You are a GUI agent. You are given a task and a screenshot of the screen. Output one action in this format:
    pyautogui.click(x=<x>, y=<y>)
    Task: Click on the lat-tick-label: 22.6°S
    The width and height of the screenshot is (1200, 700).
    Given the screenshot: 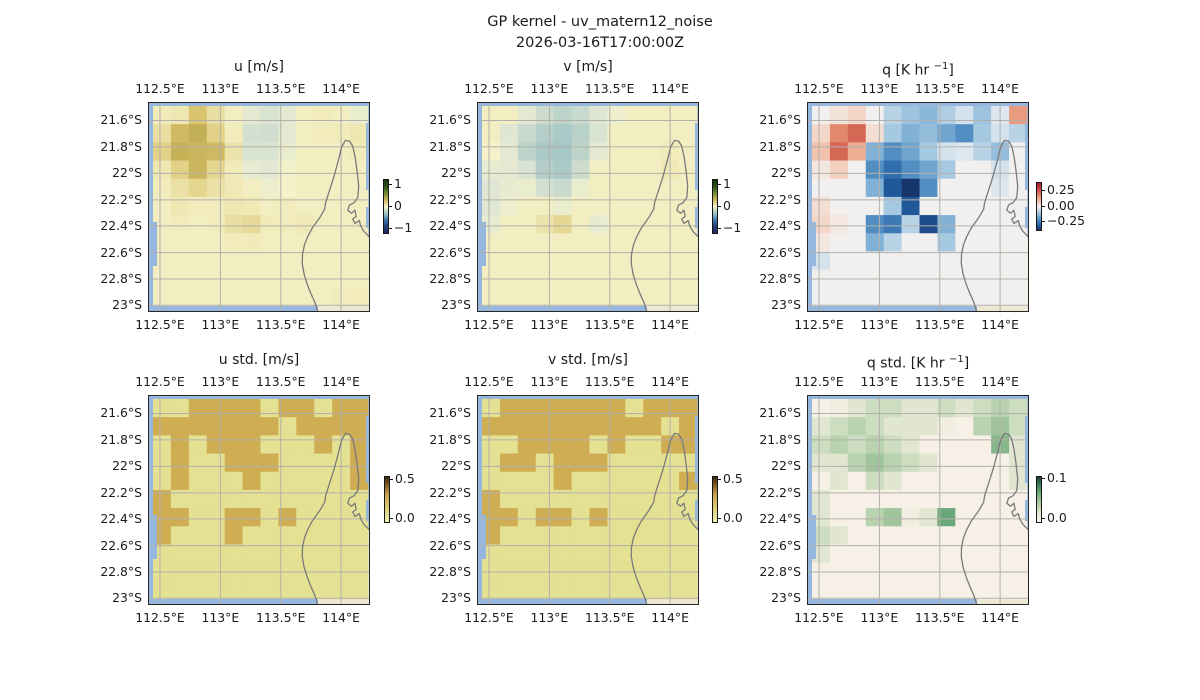 What is the action you would take?
    pyautogui.click(x=450, y=545)
    